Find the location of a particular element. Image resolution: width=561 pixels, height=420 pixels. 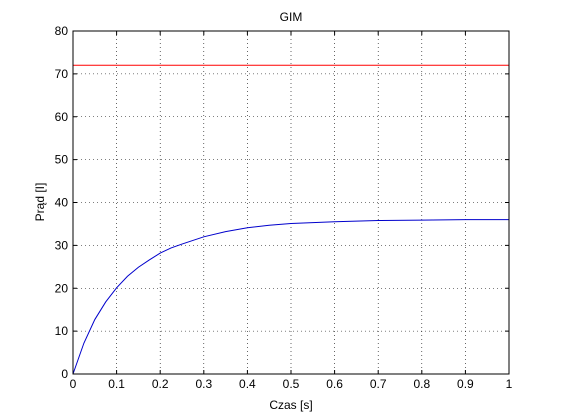

x-tick-label: 0.2 is located at coordinates (160, 384).